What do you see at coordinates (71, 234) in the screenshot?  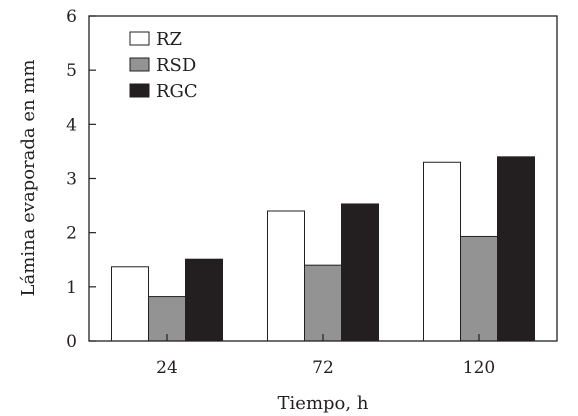 I see `y-tick-label: 2` at bounding box center [71, 234].